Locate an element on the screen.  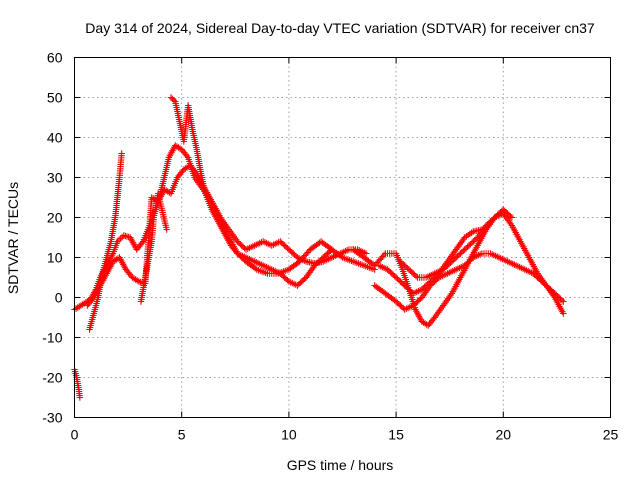
x-axis-label: GPS time / hours is located at coordinates (340, 465).